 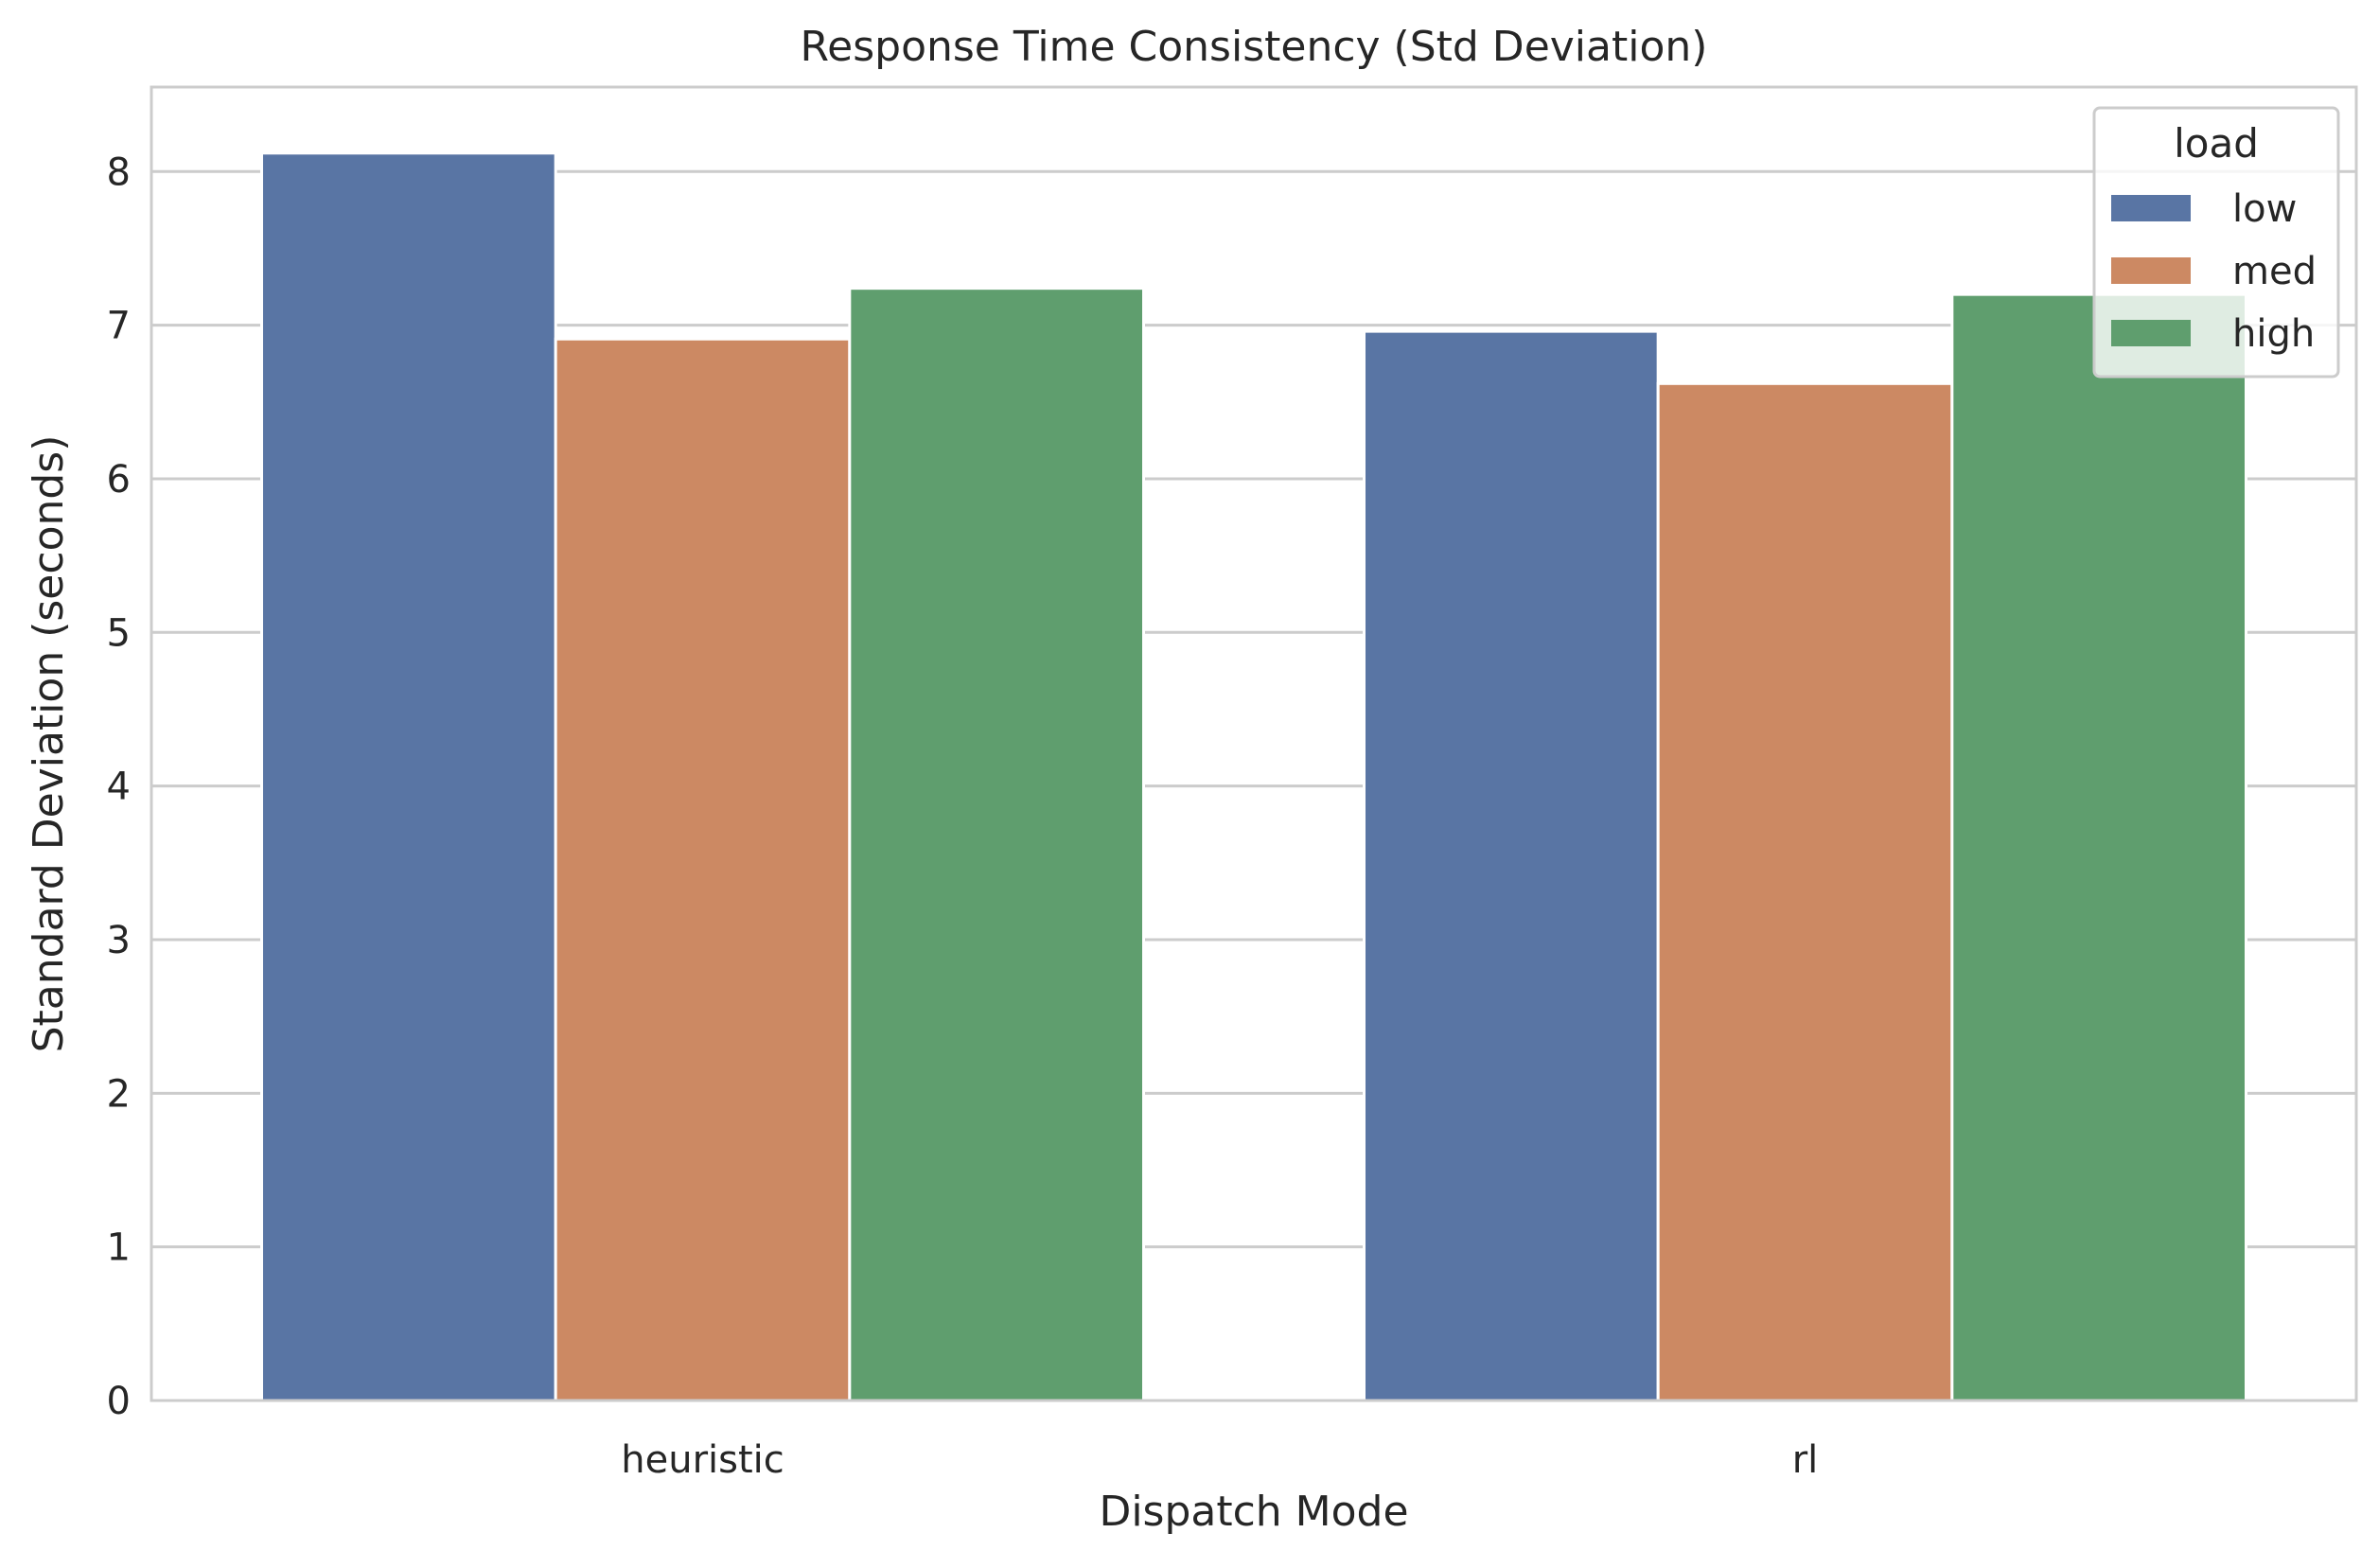 I want to click on legend-label-high: high, so click(x=2273, y=334).